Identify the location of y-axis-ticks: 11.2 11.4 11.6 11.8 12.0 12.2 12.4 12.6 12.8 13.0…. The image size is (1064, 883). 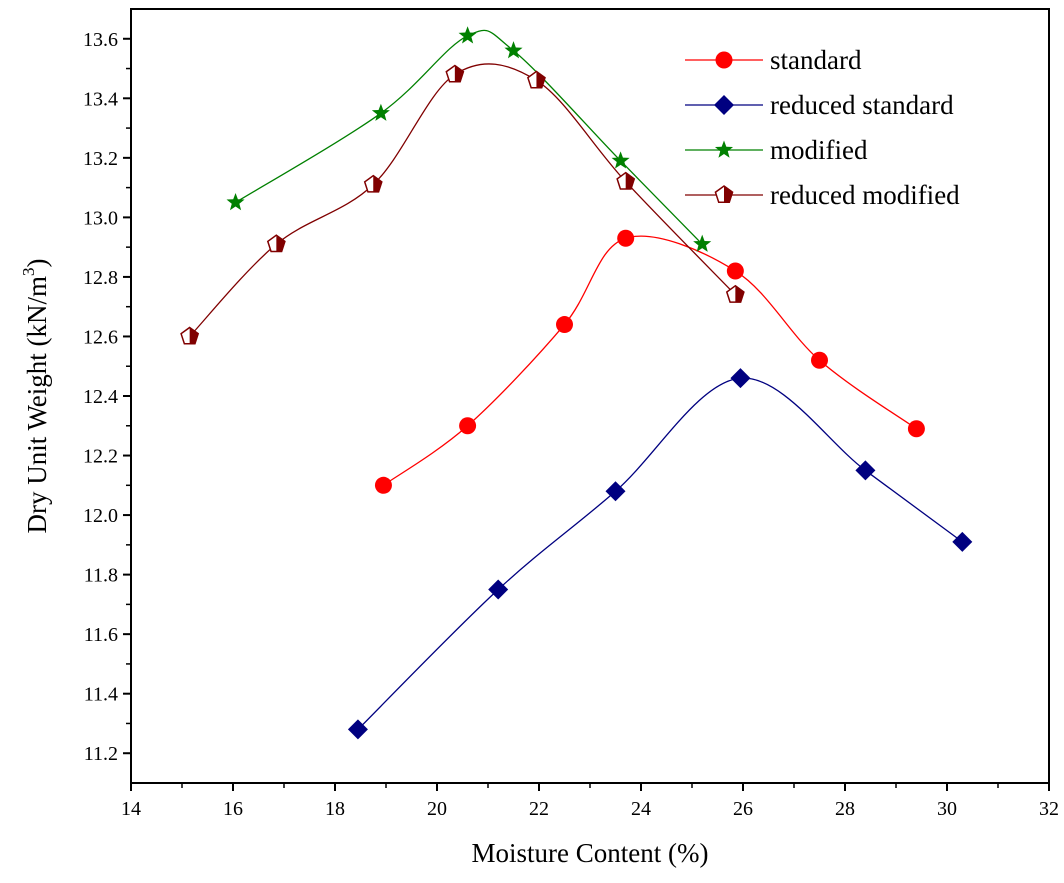
(107, 397).